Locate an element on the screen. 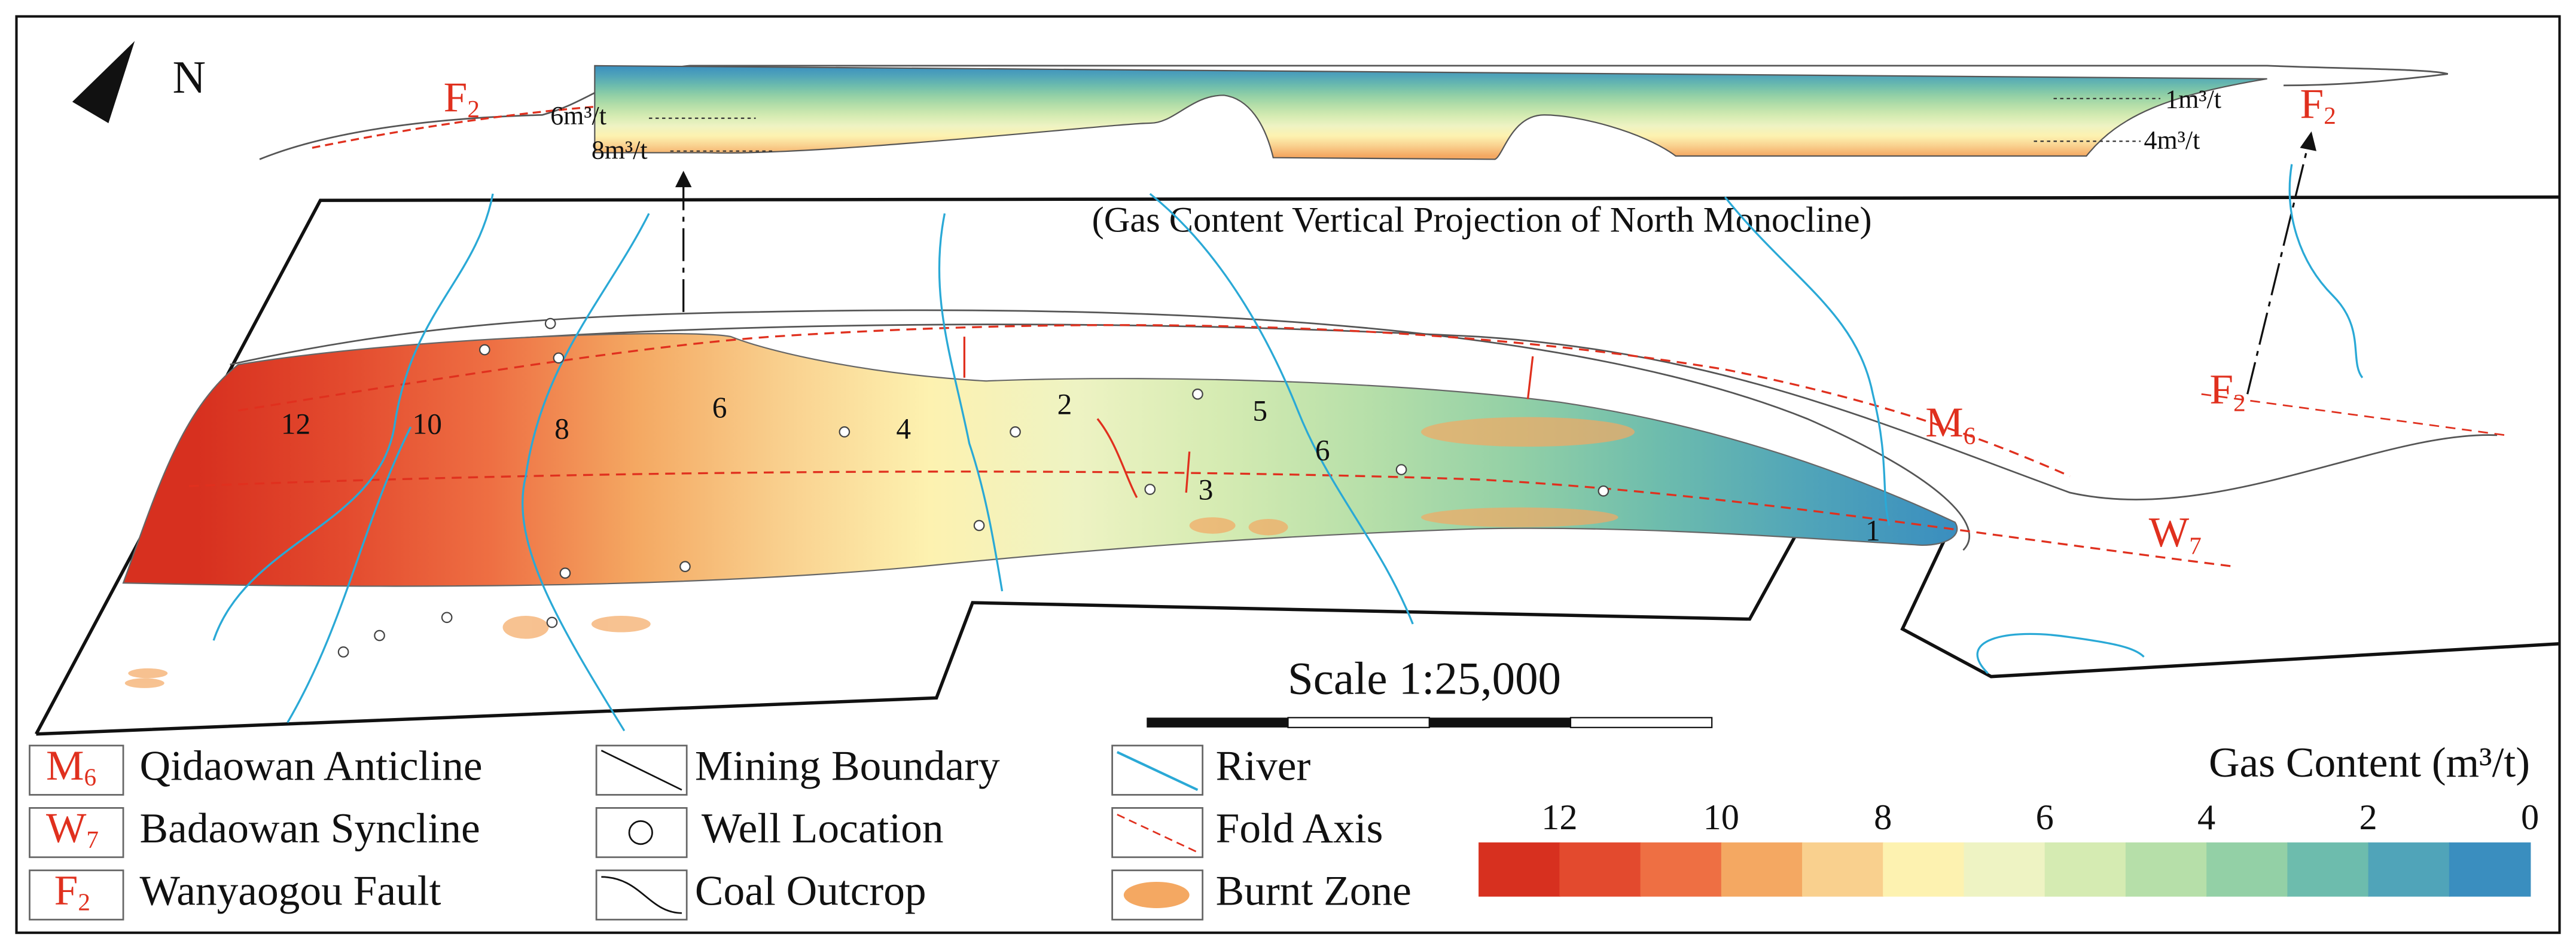 This screenshot has width=2576, height=950. isoline-leaders is located at coordinates (1405, 124).